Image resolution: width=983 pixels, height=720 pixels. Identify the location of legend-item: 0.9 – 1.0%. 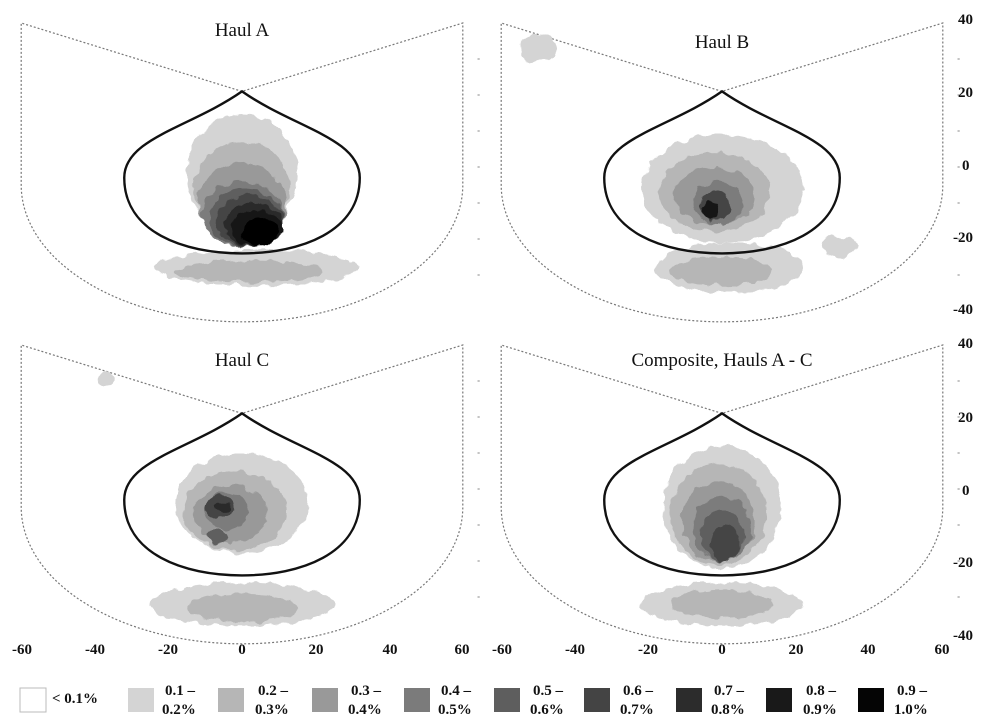
(893, 700).